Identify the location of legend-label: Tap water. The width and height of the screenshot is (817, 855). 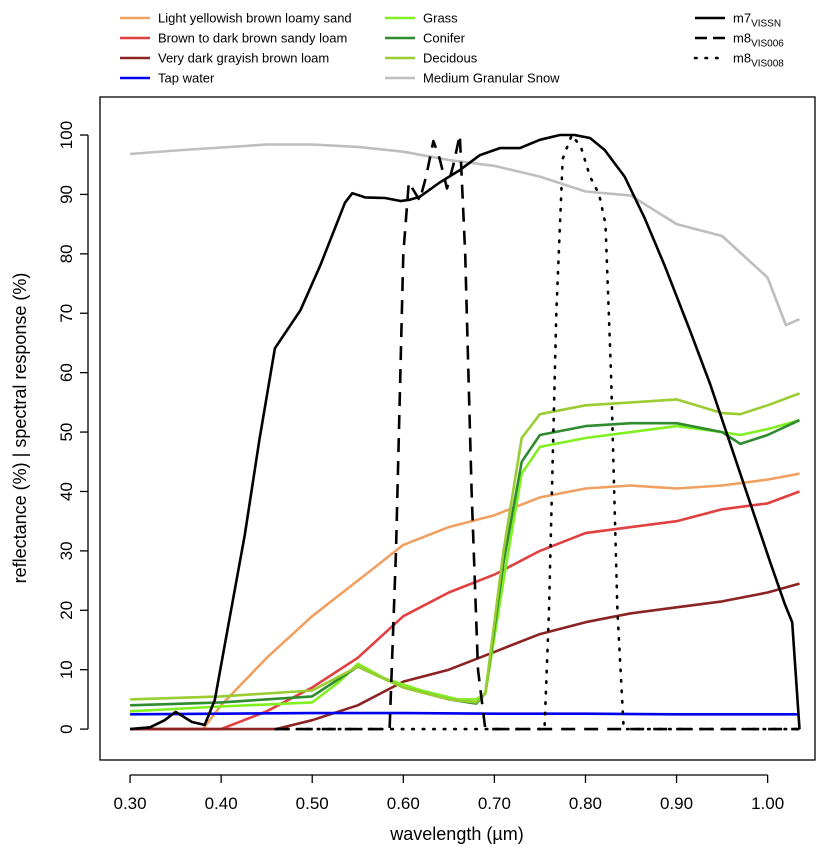
(186, 78).